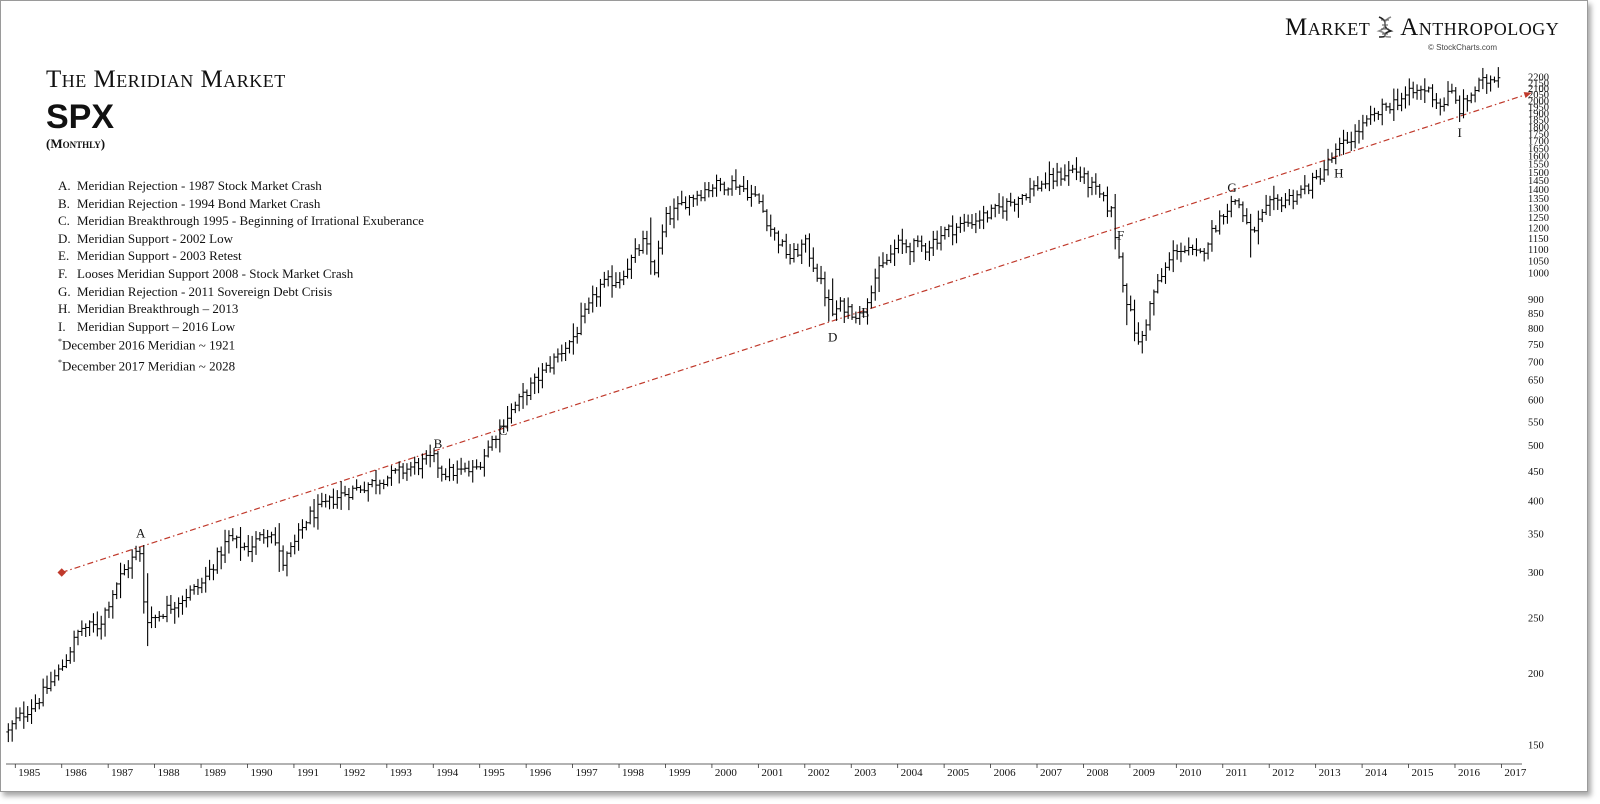 This screenshot has width=1600, height=804. Describe the element at coordinates (1120, 234) in the screenshot. I see `annotation-label-f: F` at that location.